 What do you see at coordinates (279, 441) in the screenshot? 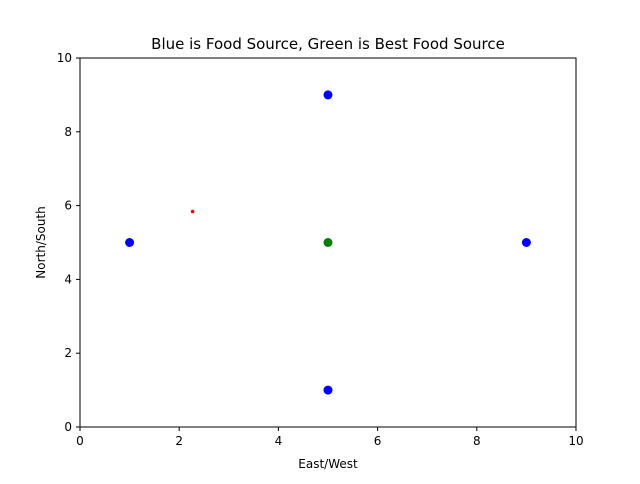
I see `x-tick-label: 4` at bounding box center [279, 441].